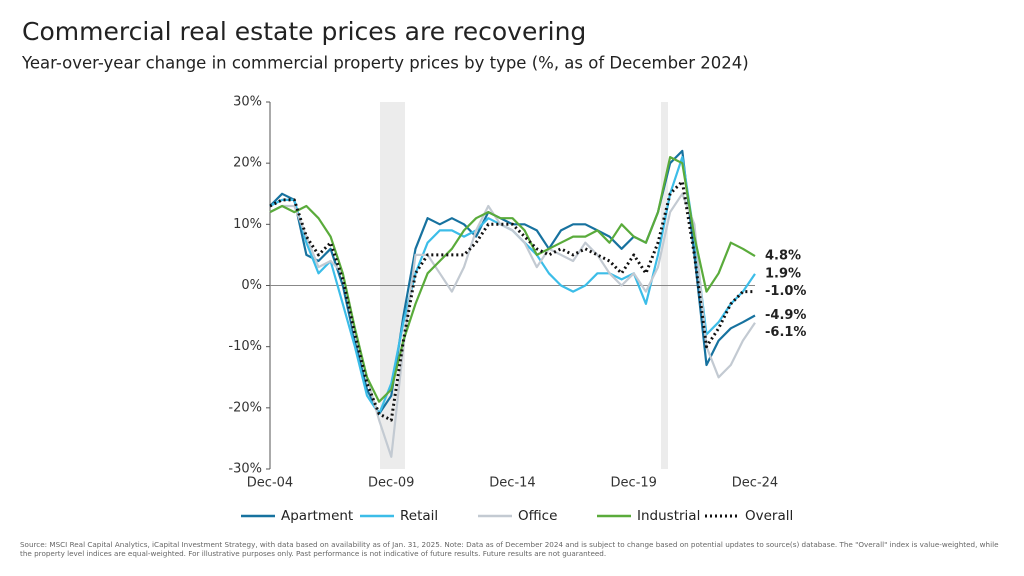  I want to click on y-tick-label: -30%, so click(245, 469).